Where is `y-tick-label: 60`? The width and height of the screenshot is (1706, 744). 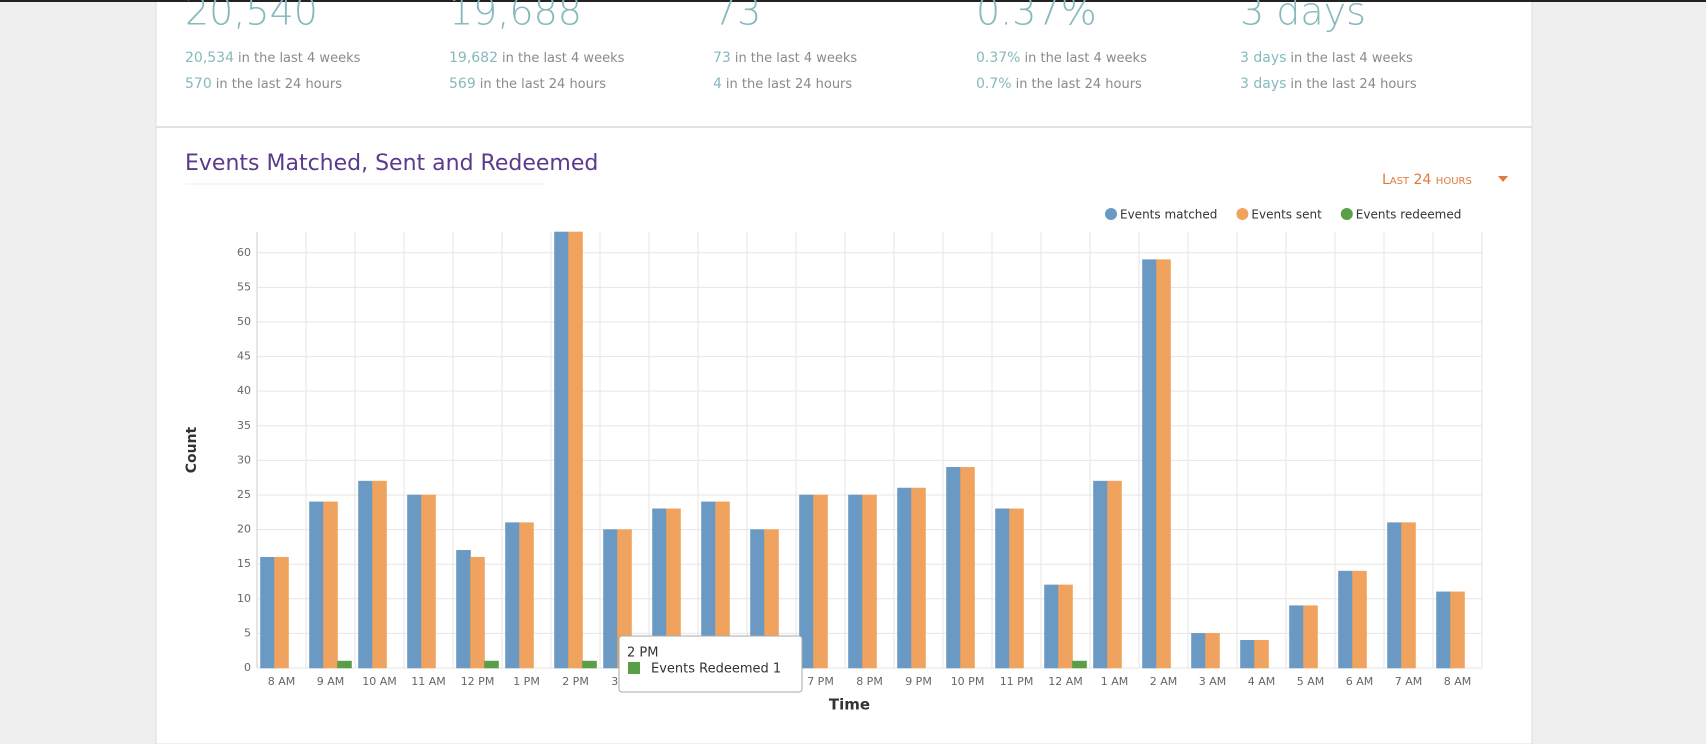
y-tick-label: 60 is located at coordinates (244, 252).